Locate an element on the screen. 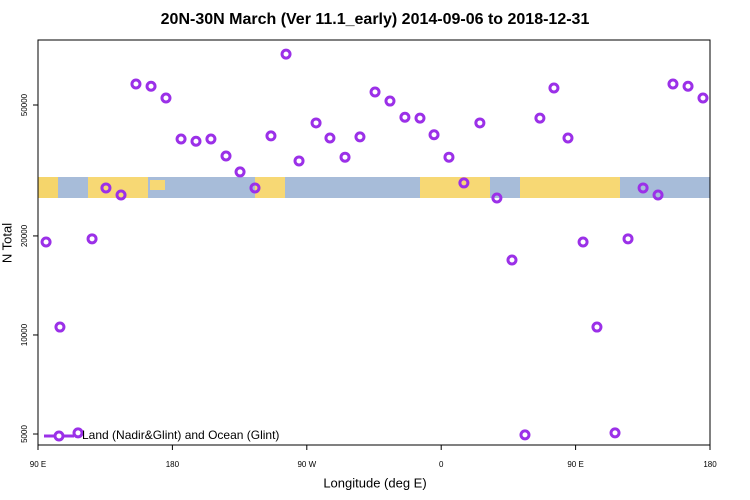  legend-marker is located at coordinates (59, 436).